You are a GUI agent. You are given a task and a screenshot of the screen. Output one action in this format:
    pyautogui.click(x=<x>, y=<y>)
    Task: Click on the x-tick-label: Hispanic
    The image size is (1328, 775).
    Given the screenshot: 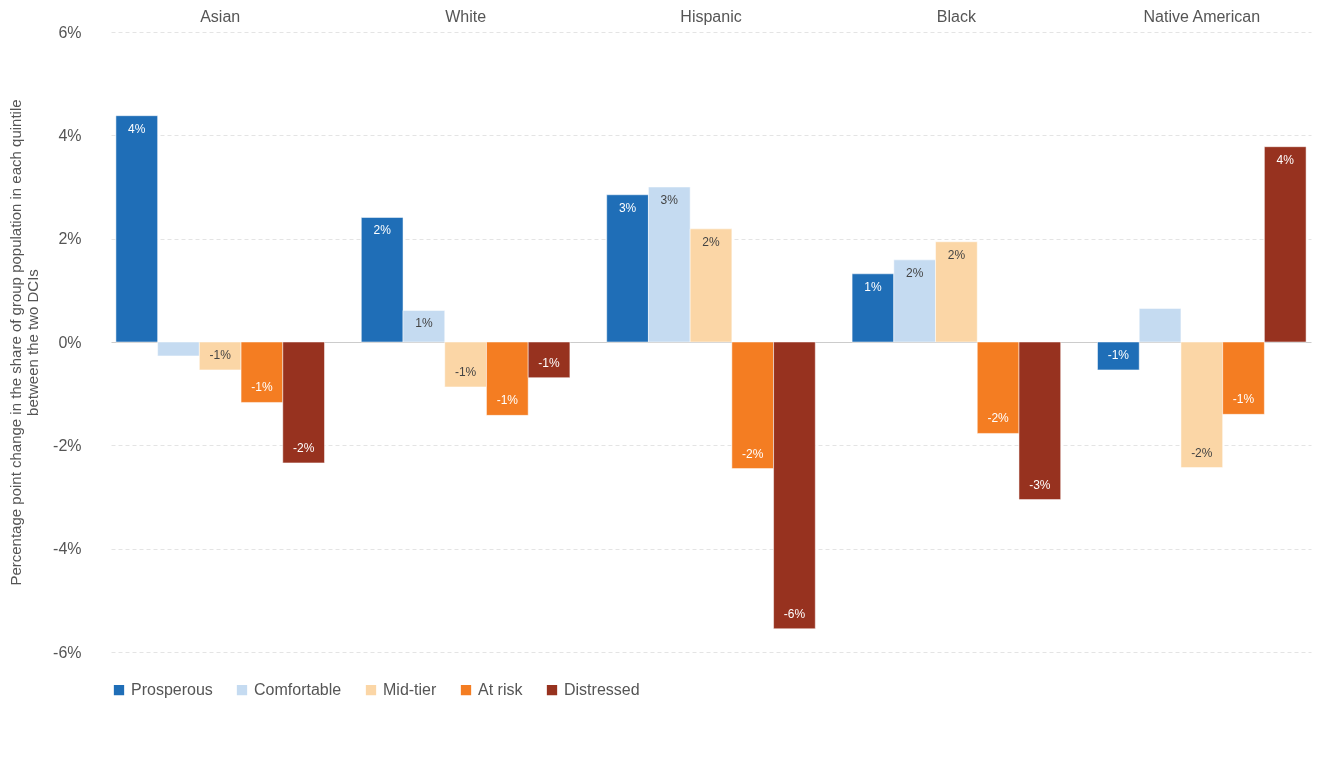 What is the action you would take?
    pyautogui.click(x=711, y=16)
    